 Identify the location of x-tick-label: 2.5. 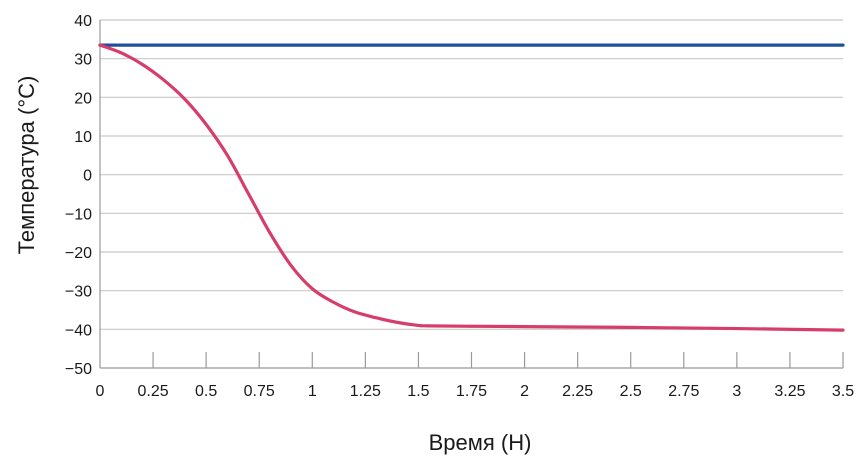
(631, 391).